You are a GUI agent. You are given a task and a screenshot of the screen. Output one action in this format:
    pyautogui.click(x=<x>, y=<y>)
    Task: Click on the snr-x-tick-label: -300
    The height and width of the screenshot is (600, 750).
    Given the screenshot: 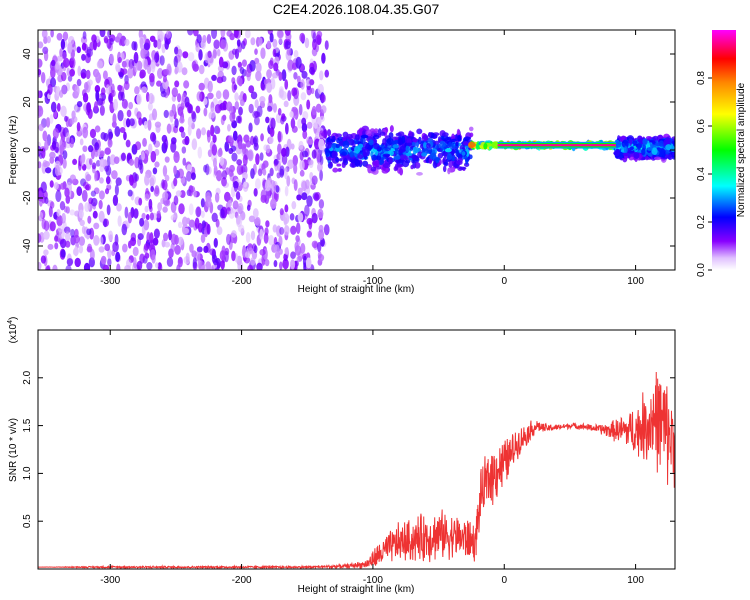 What is the action you would take?
    pyautogui.click(x=110, y=580)
    